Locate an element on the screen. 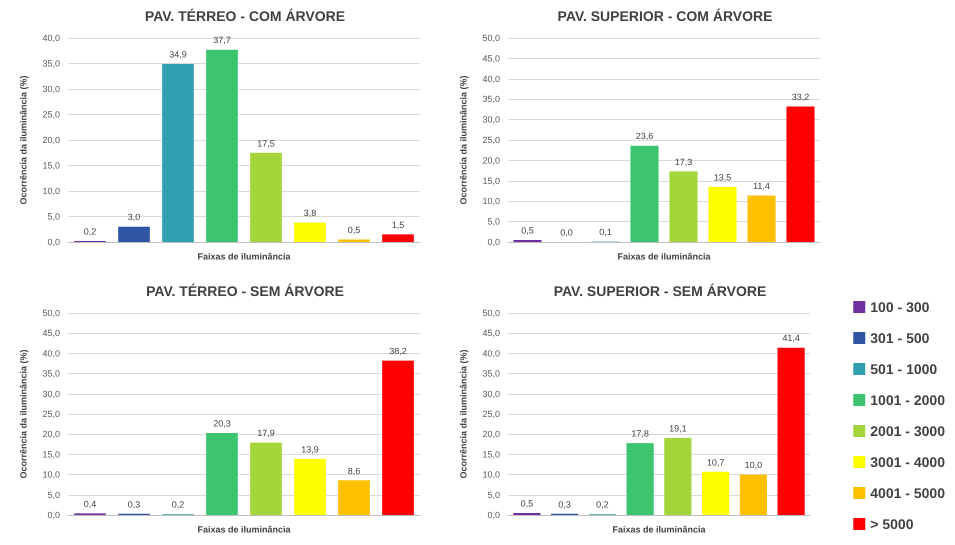 Image resolution: width=955 pixels, height=545 pixels. data-label: 0,1 is located at coordinates (605, 232).